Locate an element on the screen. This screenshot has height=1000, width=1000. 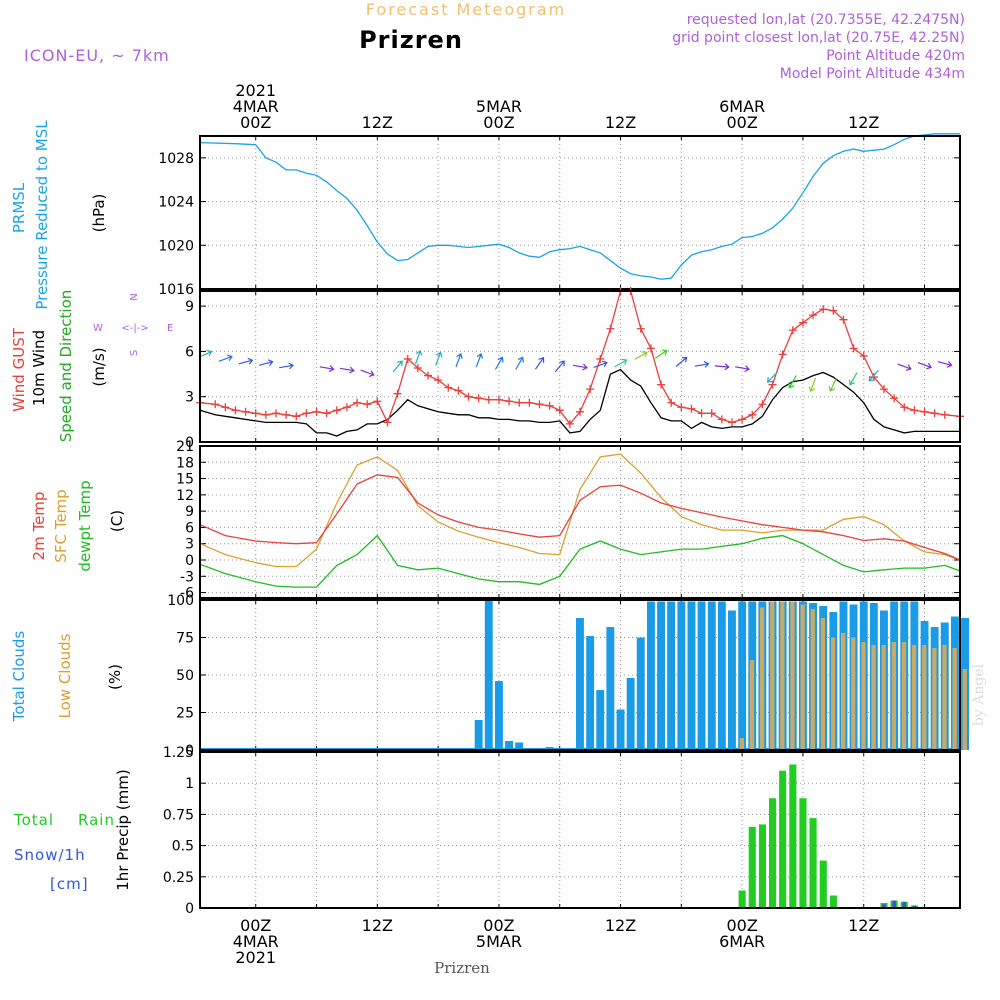
pressure-label-2: Pressure Reduced to MSL is located at coordinates (42, 215).